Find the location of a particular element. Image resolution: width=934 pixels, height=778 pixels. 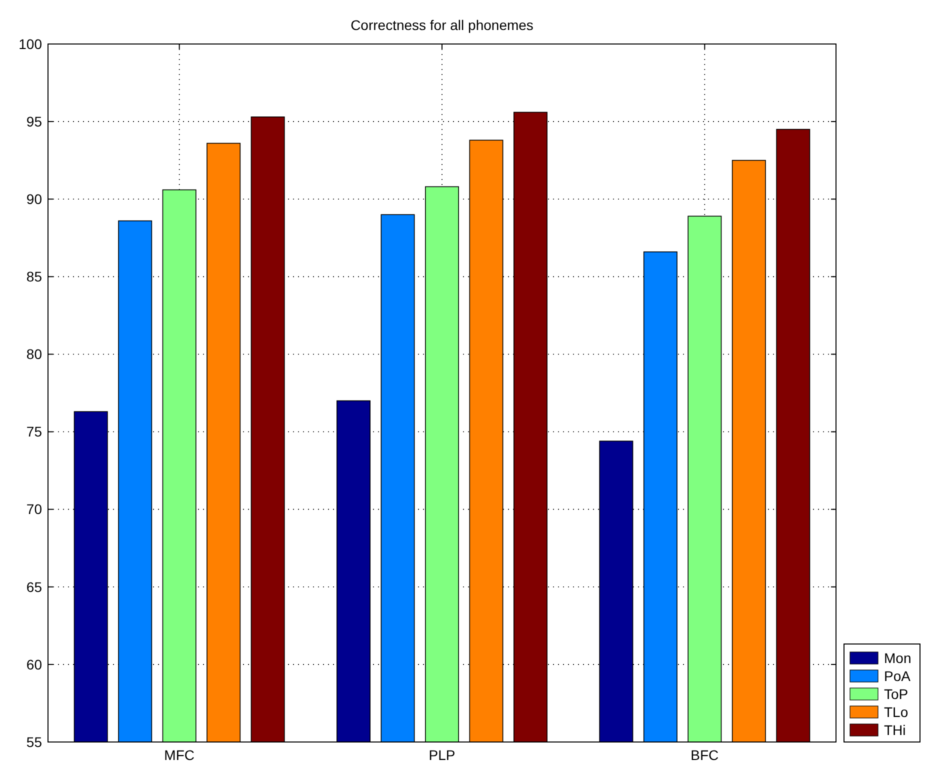

chart-title: Correctness for all phonemes is located at coordinates (442, 25).